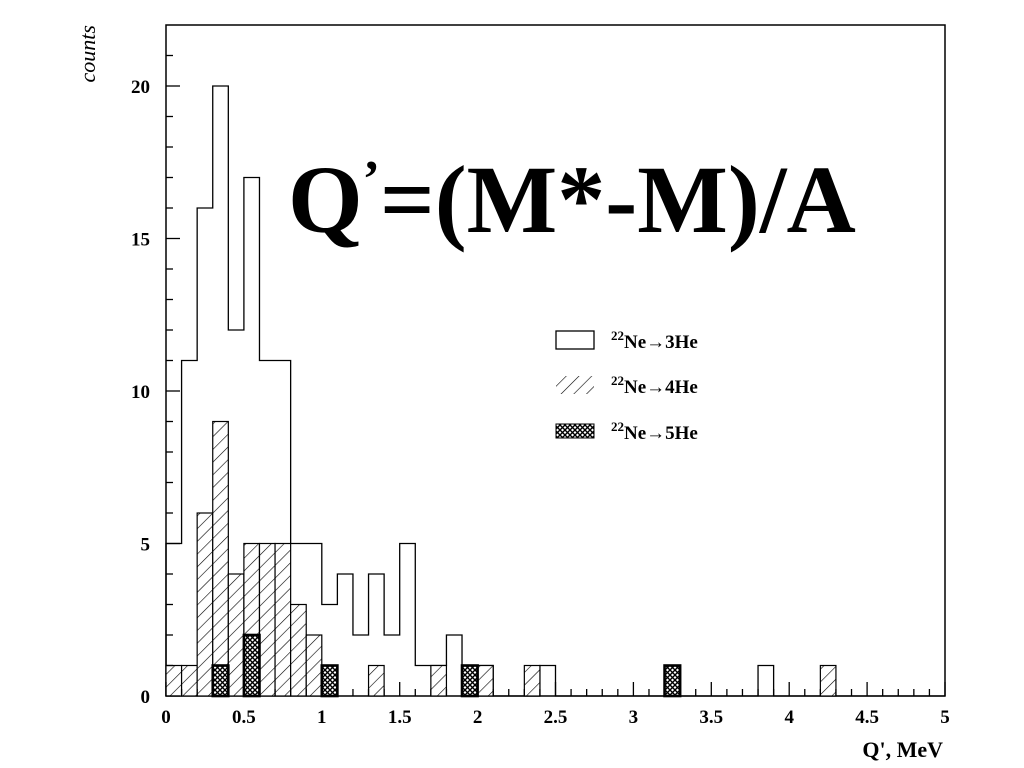 This screenshot has height=768, width=1024. What do you see at coordinates (325, 199) in the screenshot?
I see `formula-q: Q` at bounding box center [325, 199].